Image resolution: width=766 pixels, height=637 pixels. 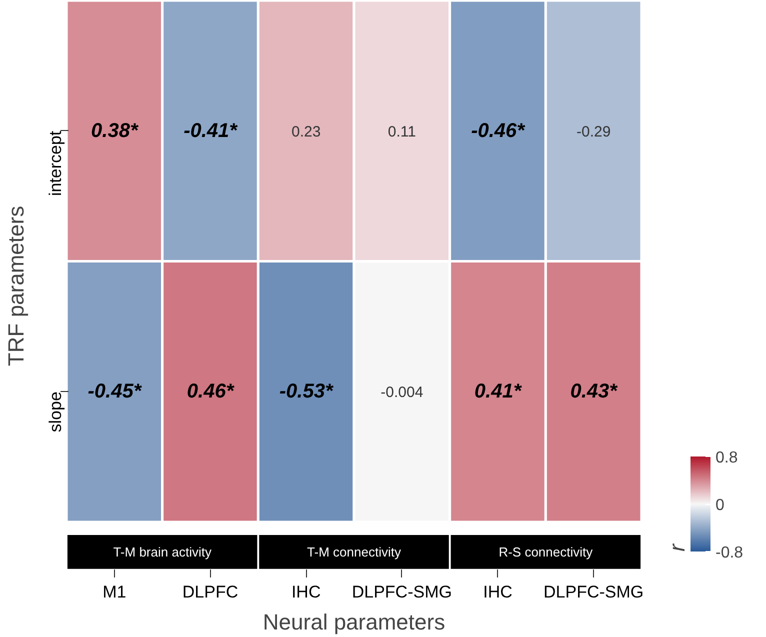 I want to click on color-bar-label: -0.8, so click(x=730, y=553).